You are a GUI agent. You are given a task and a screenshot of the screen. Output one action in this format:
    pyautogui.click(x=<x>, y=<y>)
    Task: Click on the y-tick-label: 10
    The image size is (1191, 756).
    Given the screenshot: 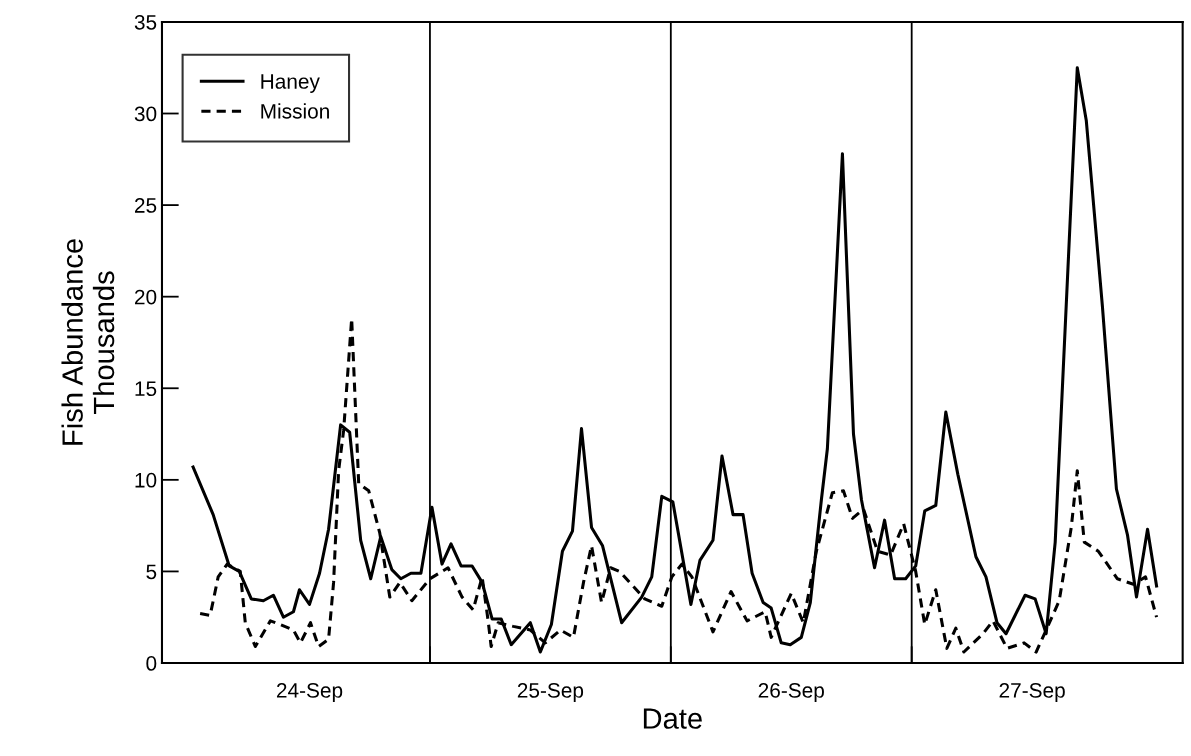 What is the action you would take?
    pyautogui.click(x=146, y=480)
    